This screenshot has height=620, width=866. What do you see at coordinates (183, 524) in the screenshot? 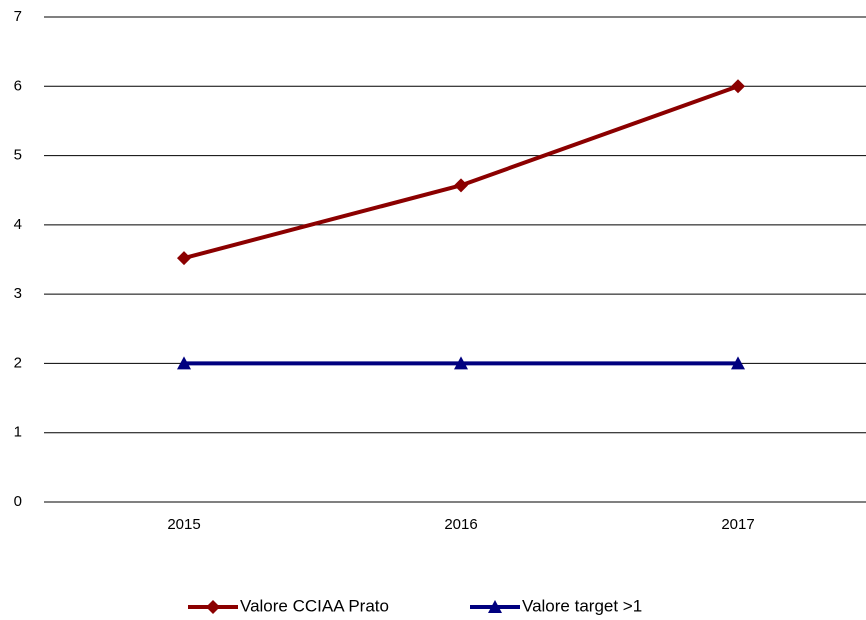
I see `x-tick-label: 2015` at bounding box center [183, 524].